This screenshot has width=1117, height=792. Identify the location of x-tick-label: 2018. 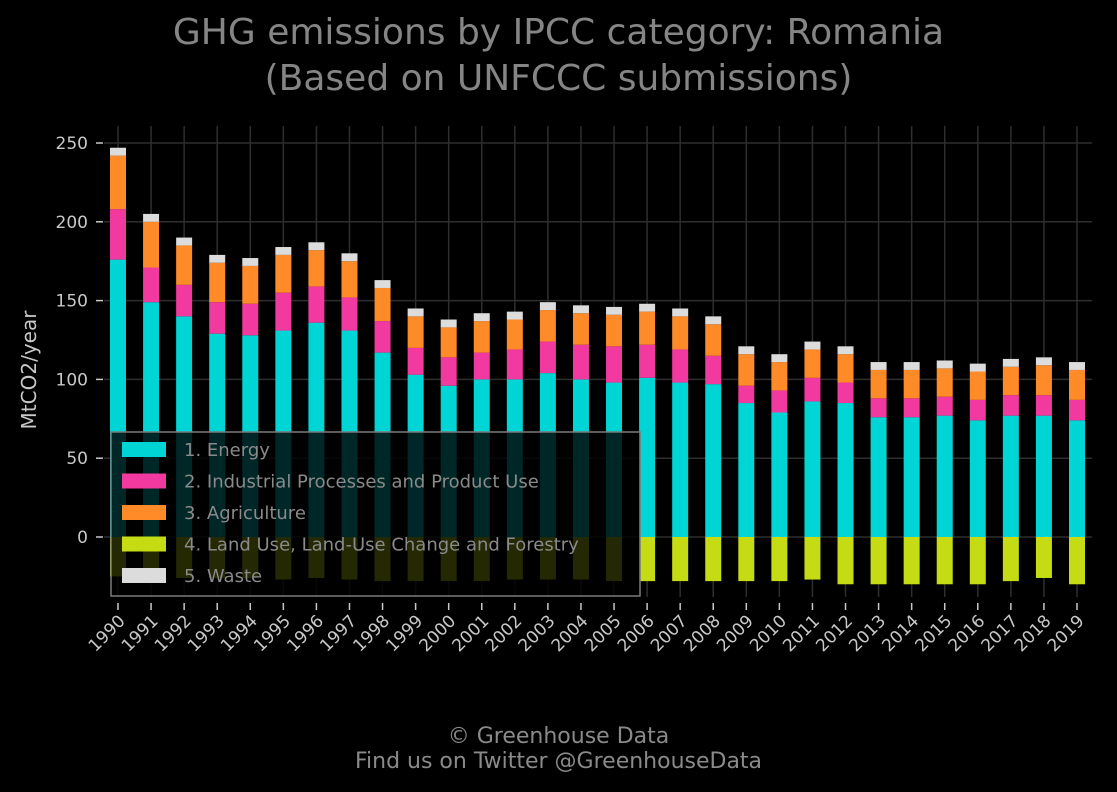
(1033, 633).